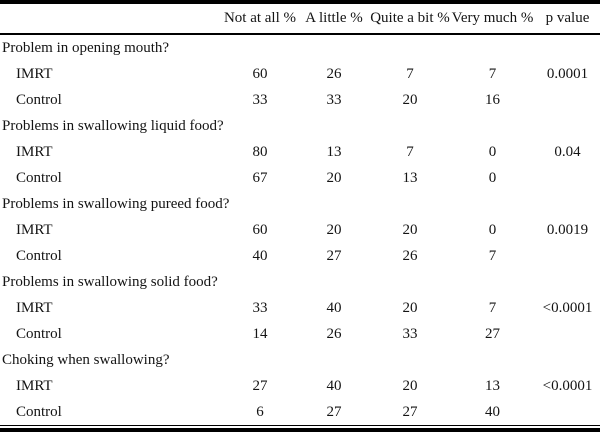 The width and height of the screenshot is (600, 434). What do you see at coordinates (567, 151) in the screenshot?
I see `p-value-cell: 0.04` at bounding box center [567, 151].